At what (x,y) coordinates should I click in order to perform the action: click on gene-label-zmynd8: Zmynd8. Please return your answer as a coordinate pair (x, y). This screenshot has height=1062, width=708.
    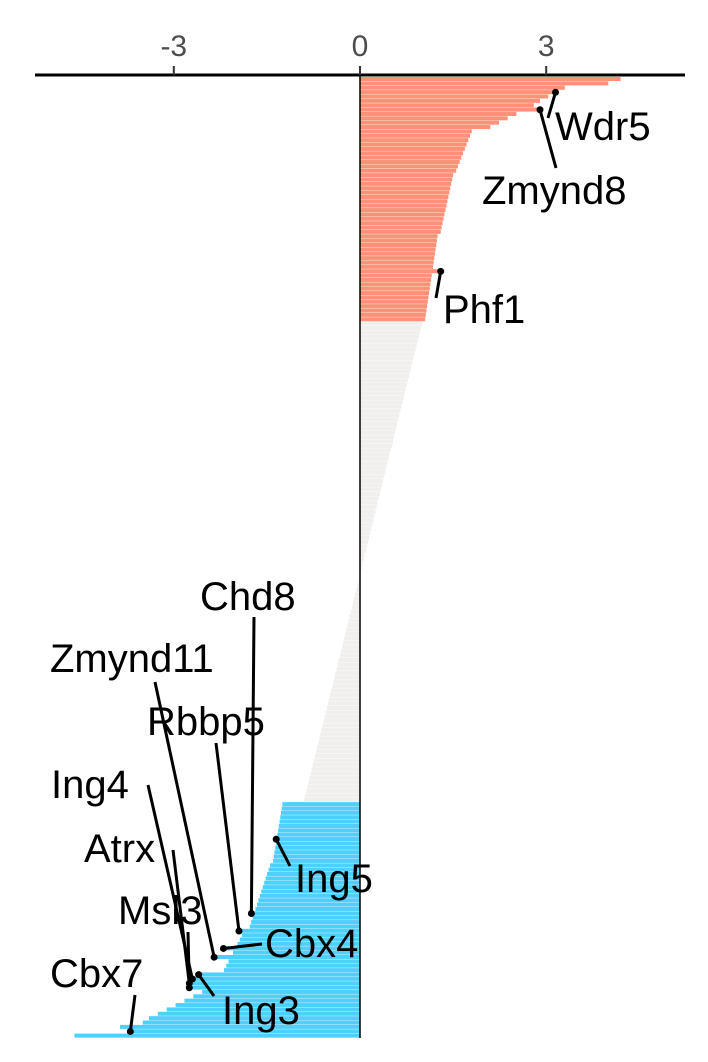
    Looking at the image, I should click on (554, 191).